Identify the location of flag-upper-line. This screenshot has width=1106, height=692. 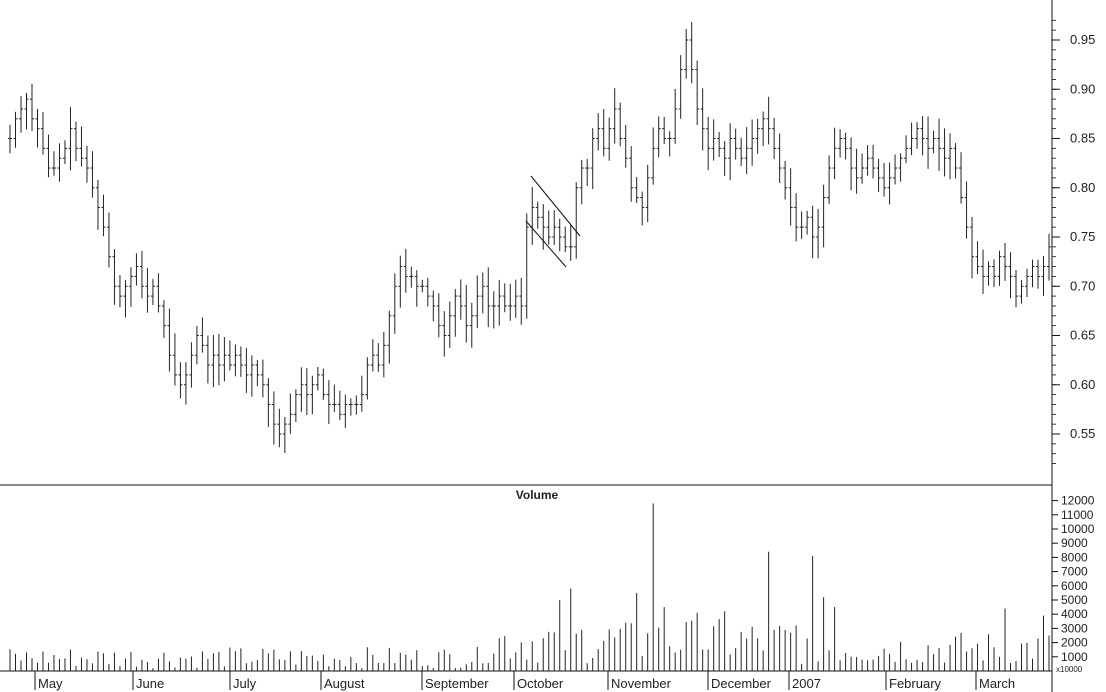
(555, 206).